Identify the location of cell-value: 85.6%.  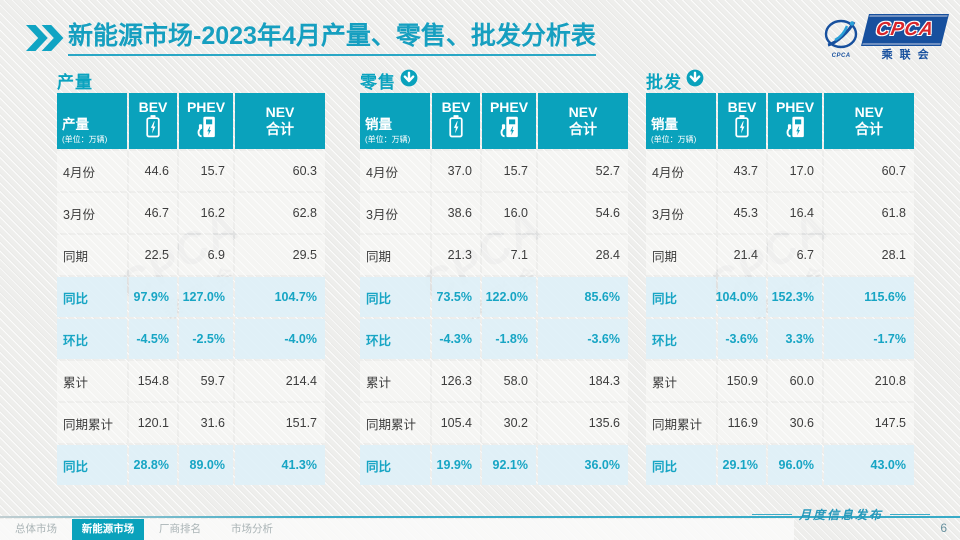
(583, 297).